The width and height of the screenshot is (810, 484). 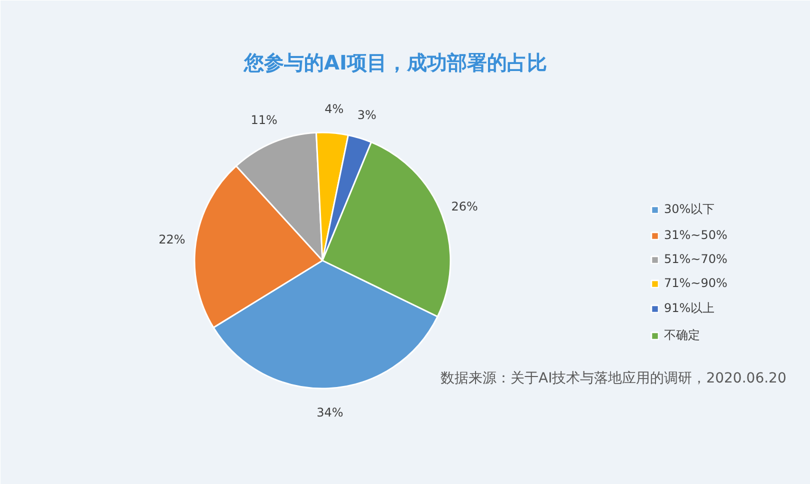 I want to click on chart-title: 您参与的AI项目，成功部署的占比, so click(x=395, y=62).